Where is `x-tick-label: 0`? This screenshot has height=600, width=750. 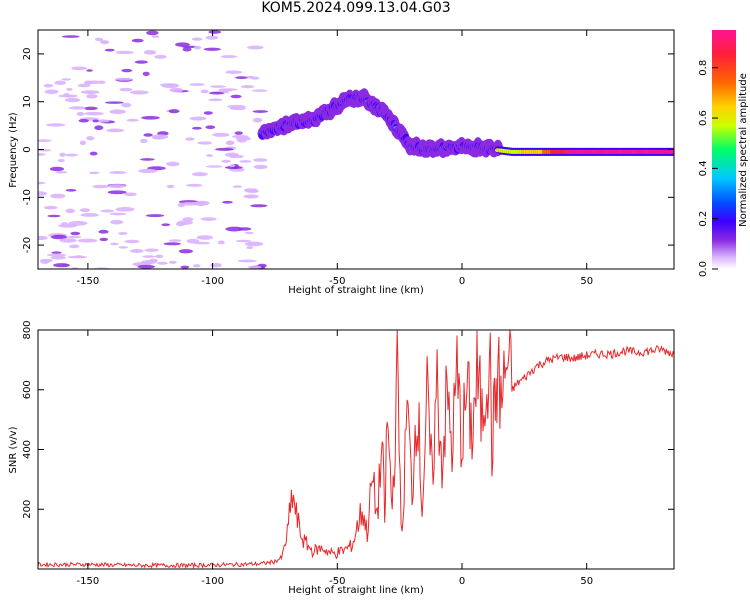
x-tick-label: 0 is located at coordinates (462, 581).